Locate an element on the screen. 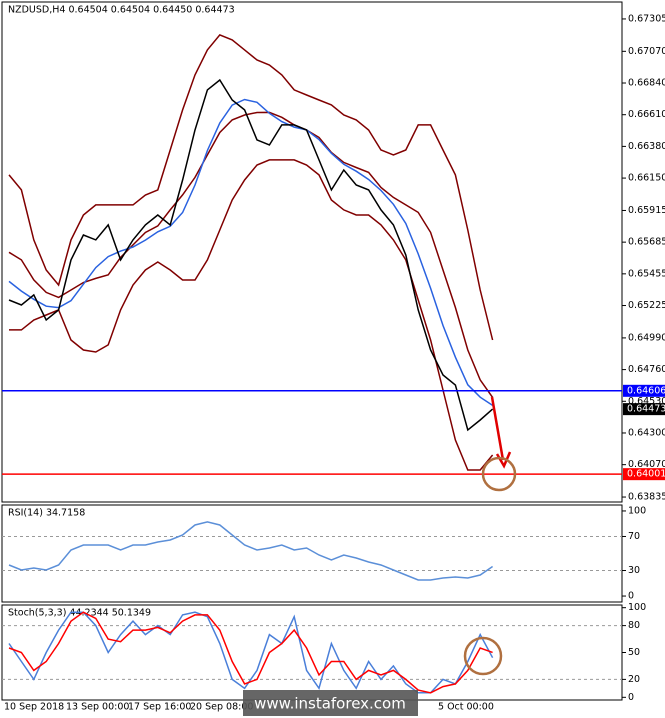 The width and height of the screenshot is (665, 718). y-tick-label: 50 is located at coordinates (634, 652).